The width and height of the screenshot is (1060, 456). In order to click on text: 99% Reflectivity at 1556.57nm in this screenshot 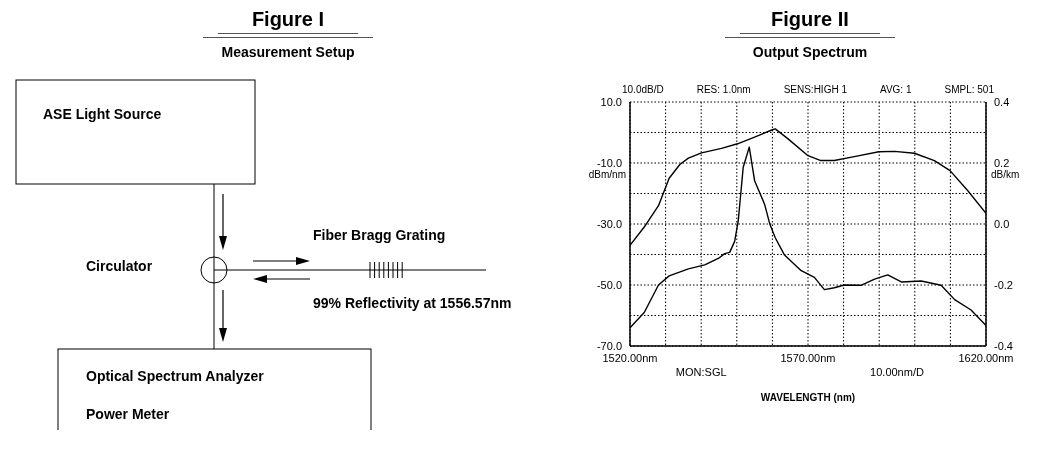, I will do `click(412, 303)`.